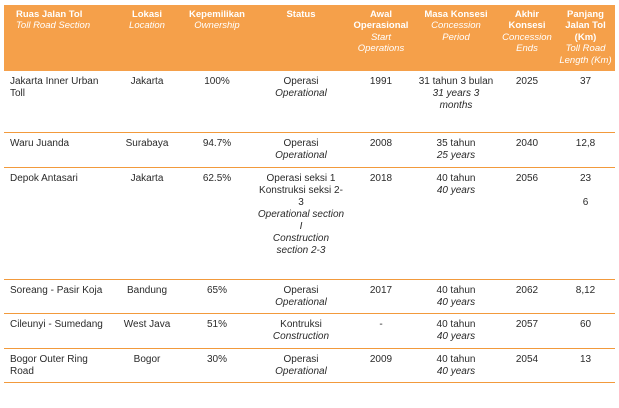  I want to click on header-kepemilikan: Kepemilikan Ownership, so click(217, 38).